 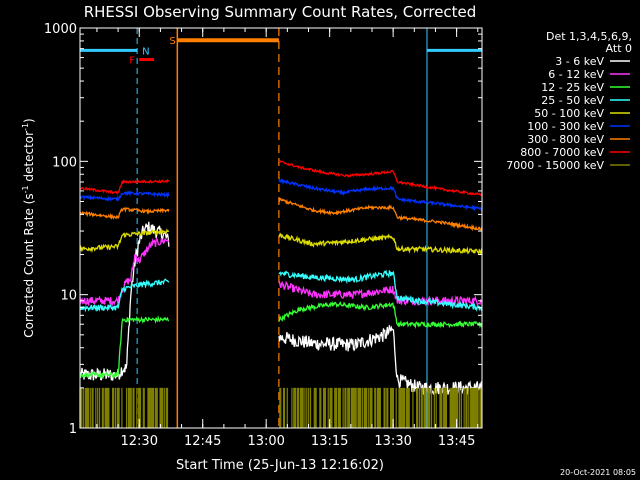 I want to click on legend-label: 6 - 12 keV, so click(x=576, y=74).